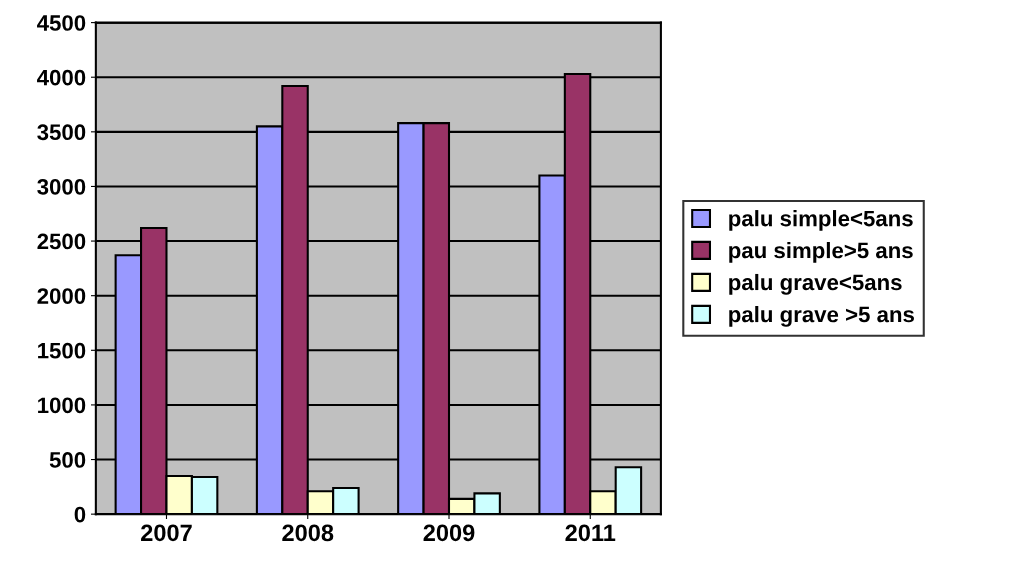 The image size is (1009, 565). What do you see at coordinates (815, 284) in the screenshot?
I see `legend-label: palu grave<5ans` at bounding box center [815, 284].